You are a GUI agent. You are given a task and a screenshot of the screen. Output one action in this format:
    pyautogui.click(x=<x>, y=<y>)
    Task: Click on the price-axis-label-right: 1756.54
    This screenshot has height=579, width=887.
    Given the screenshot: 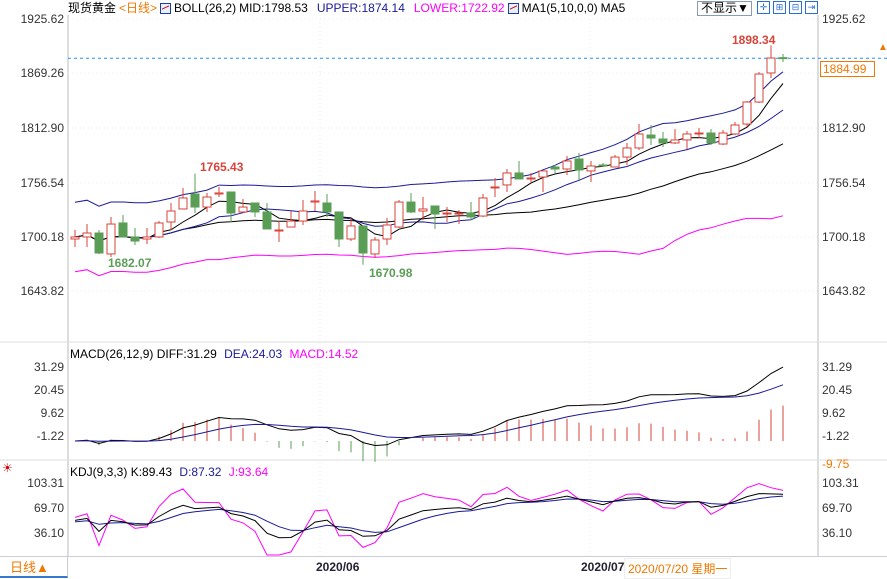 What is the action you would take?
    pyautogui.click(x=844, y=183)
    